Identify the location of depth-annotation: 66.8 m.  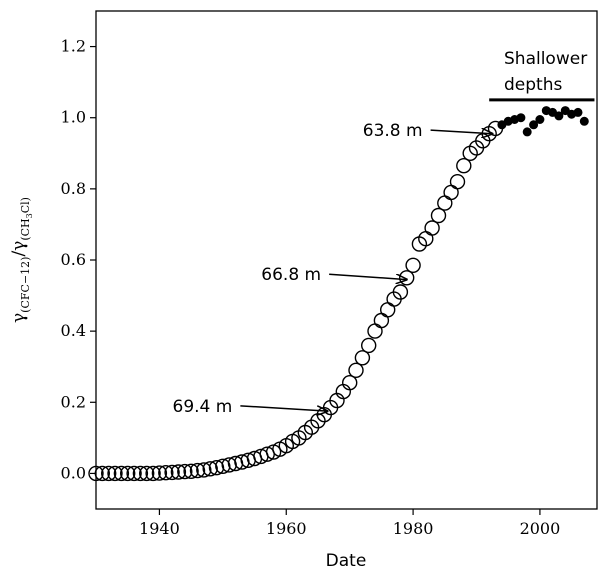
(291, 275).